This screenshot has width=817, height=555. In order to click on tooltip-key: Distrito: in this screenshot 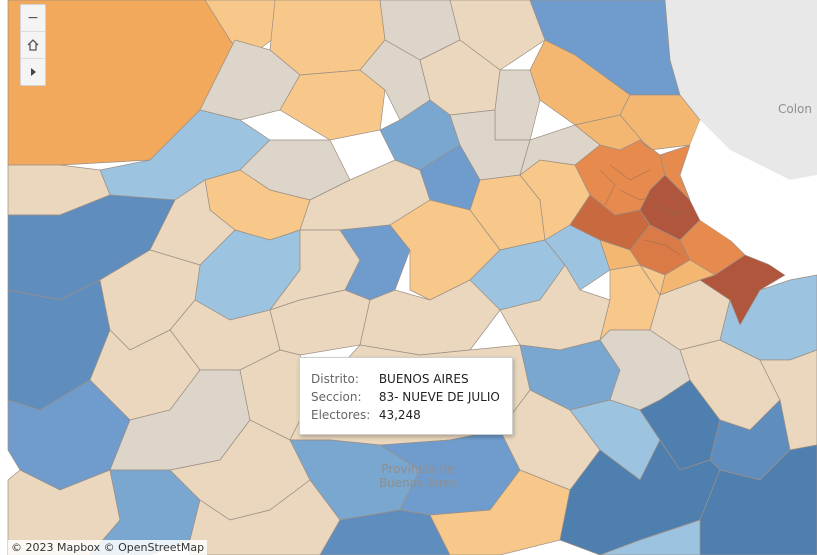, I will do `click(335, 379)`.